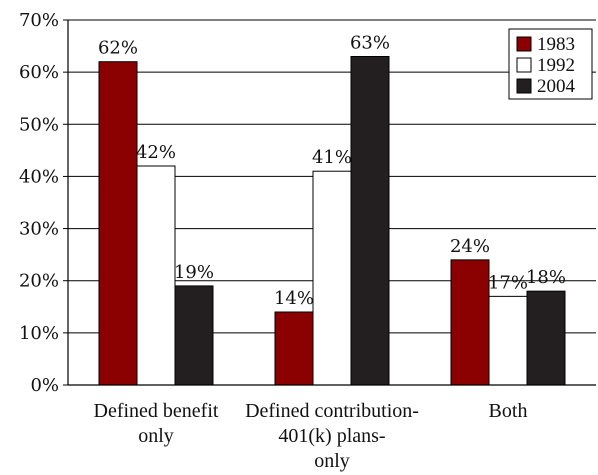 This screenshot has height=475, width=598. What do you see at coordinates (332, 157) in the screenshot?
I see `data-label: 41%` at bounding box center [332, 157].